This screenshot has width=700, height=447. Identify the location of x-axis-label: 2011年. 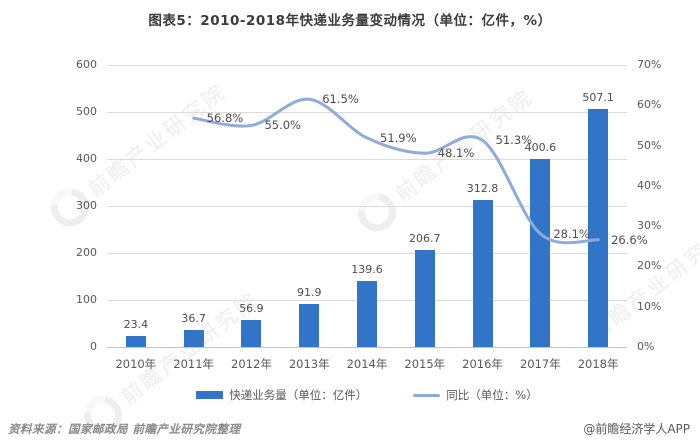
(194, 364).